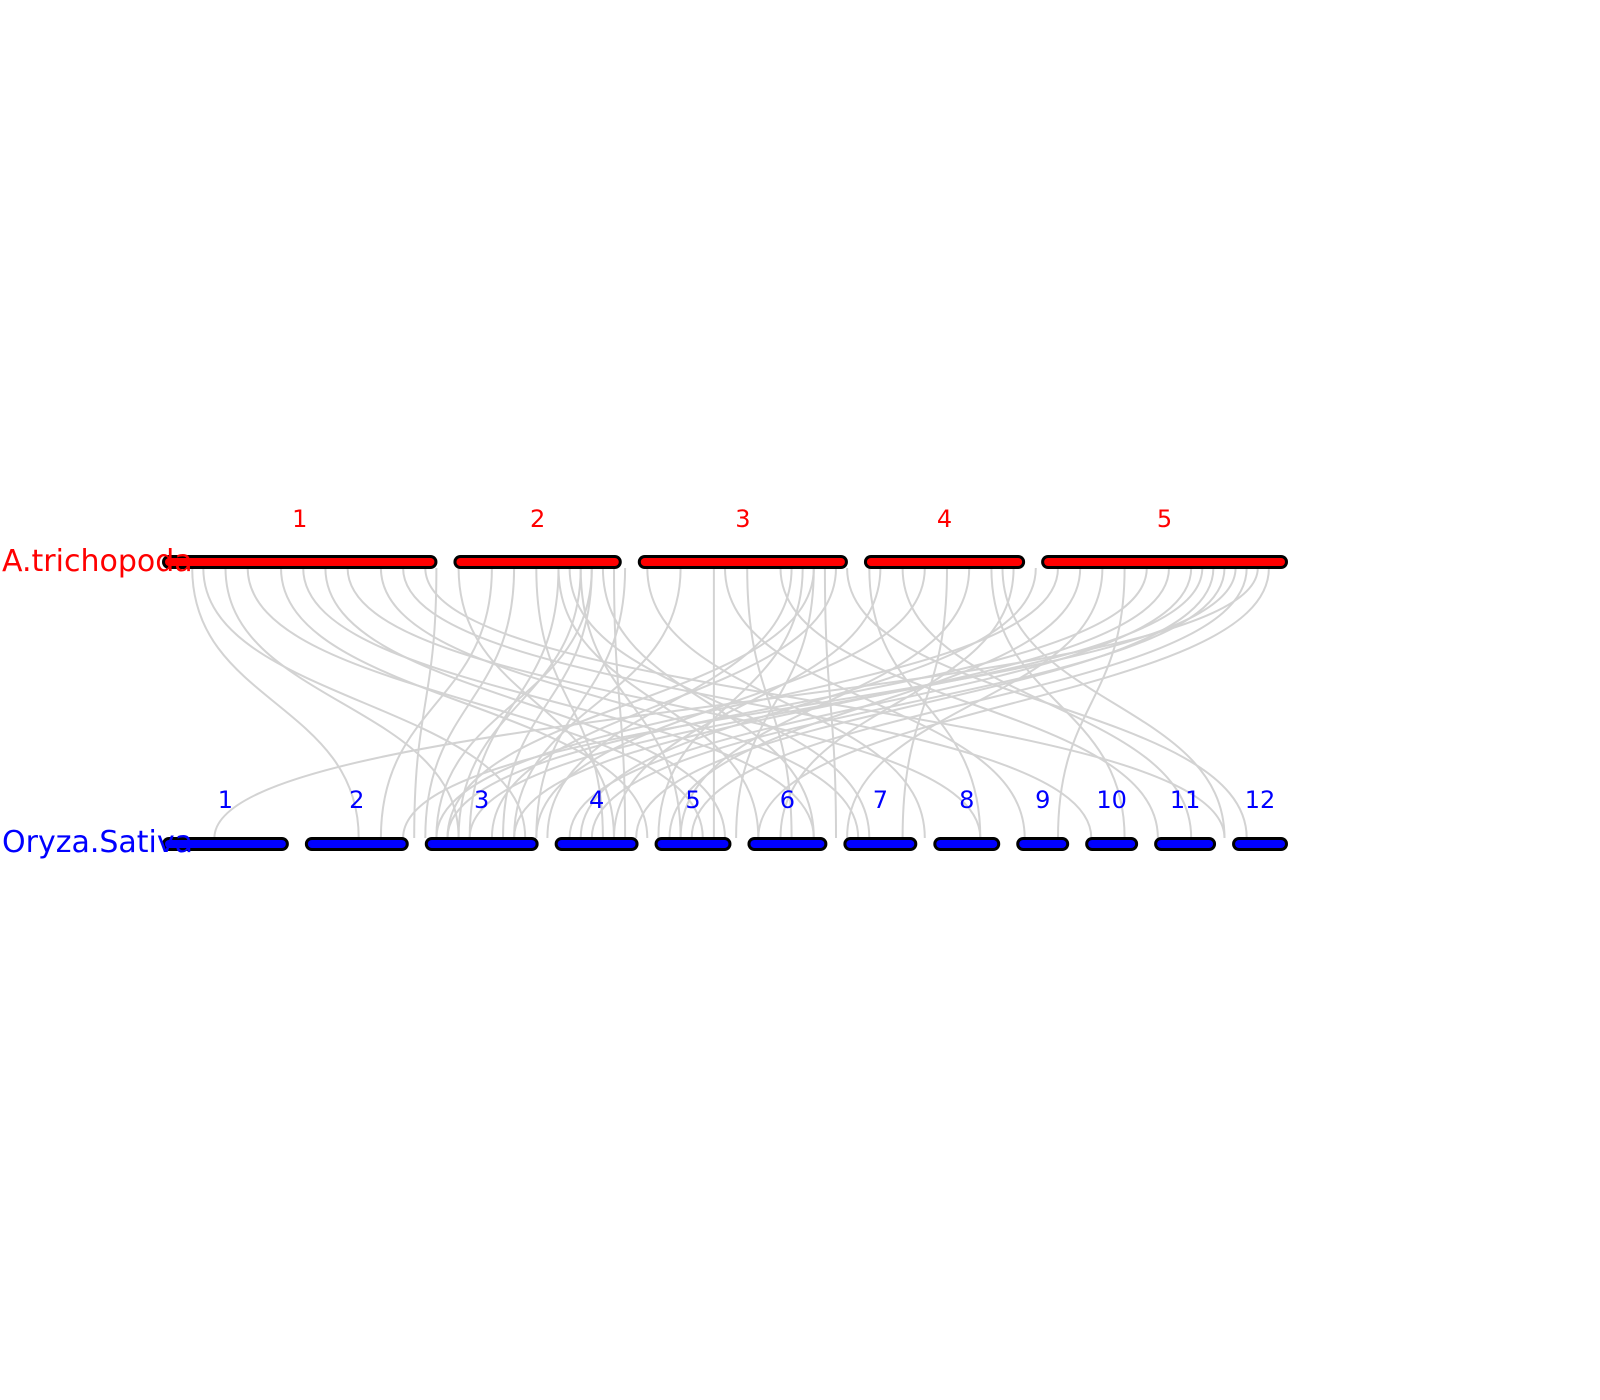 The image size is (1600, 1400). I want to click on bottom-chromosome-label: 11, so click(1185, 800).